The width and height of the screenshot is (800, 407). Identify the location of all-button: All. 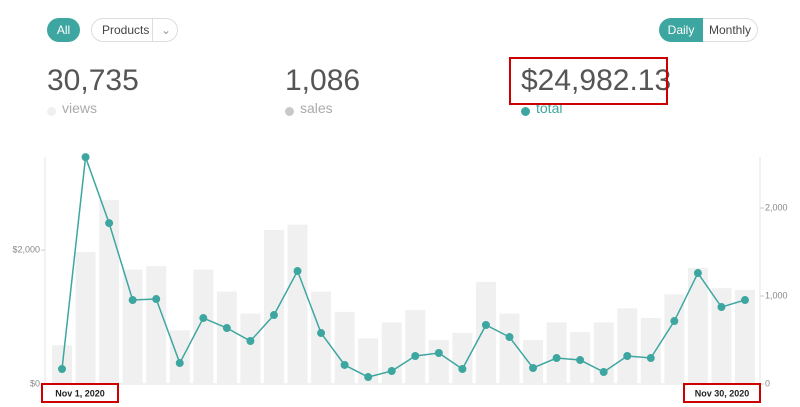
(63, 30).